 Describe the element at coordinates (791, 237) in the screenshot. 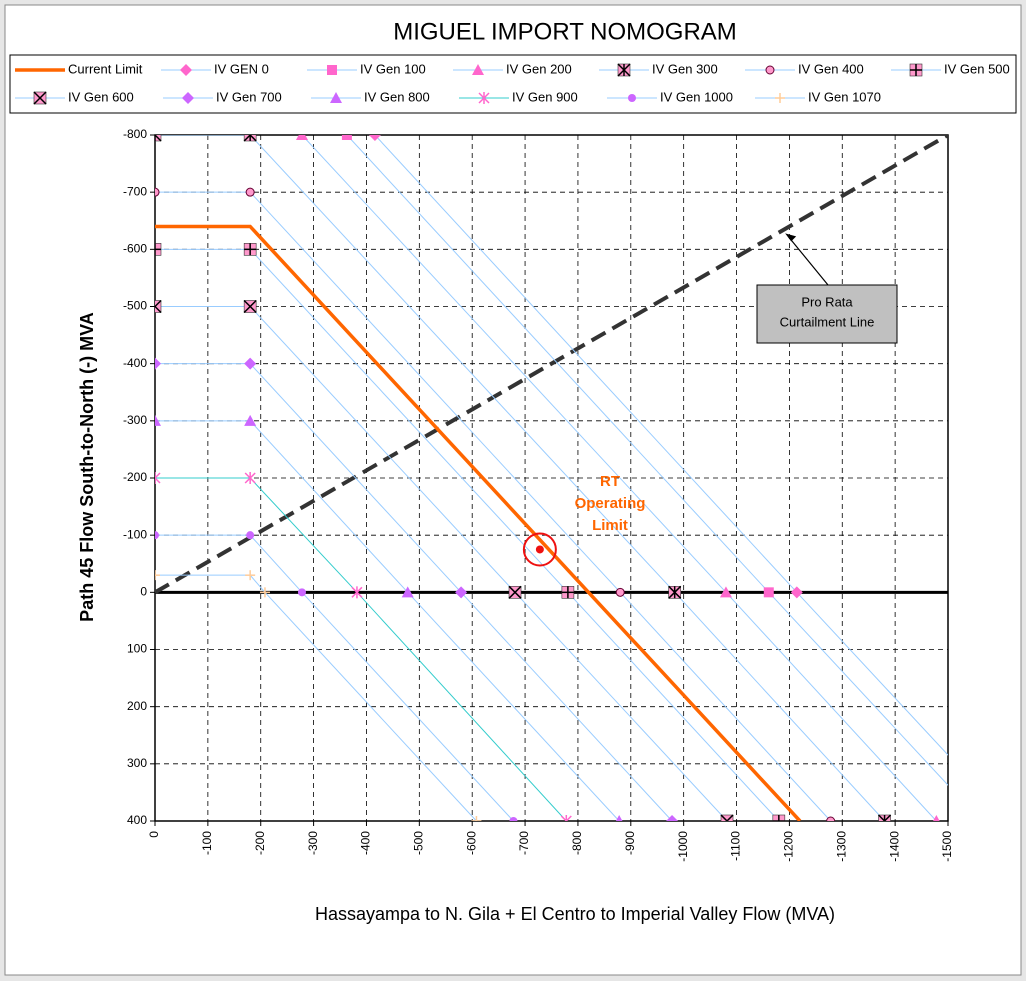

I see `annotation-arrowhead` at that location.